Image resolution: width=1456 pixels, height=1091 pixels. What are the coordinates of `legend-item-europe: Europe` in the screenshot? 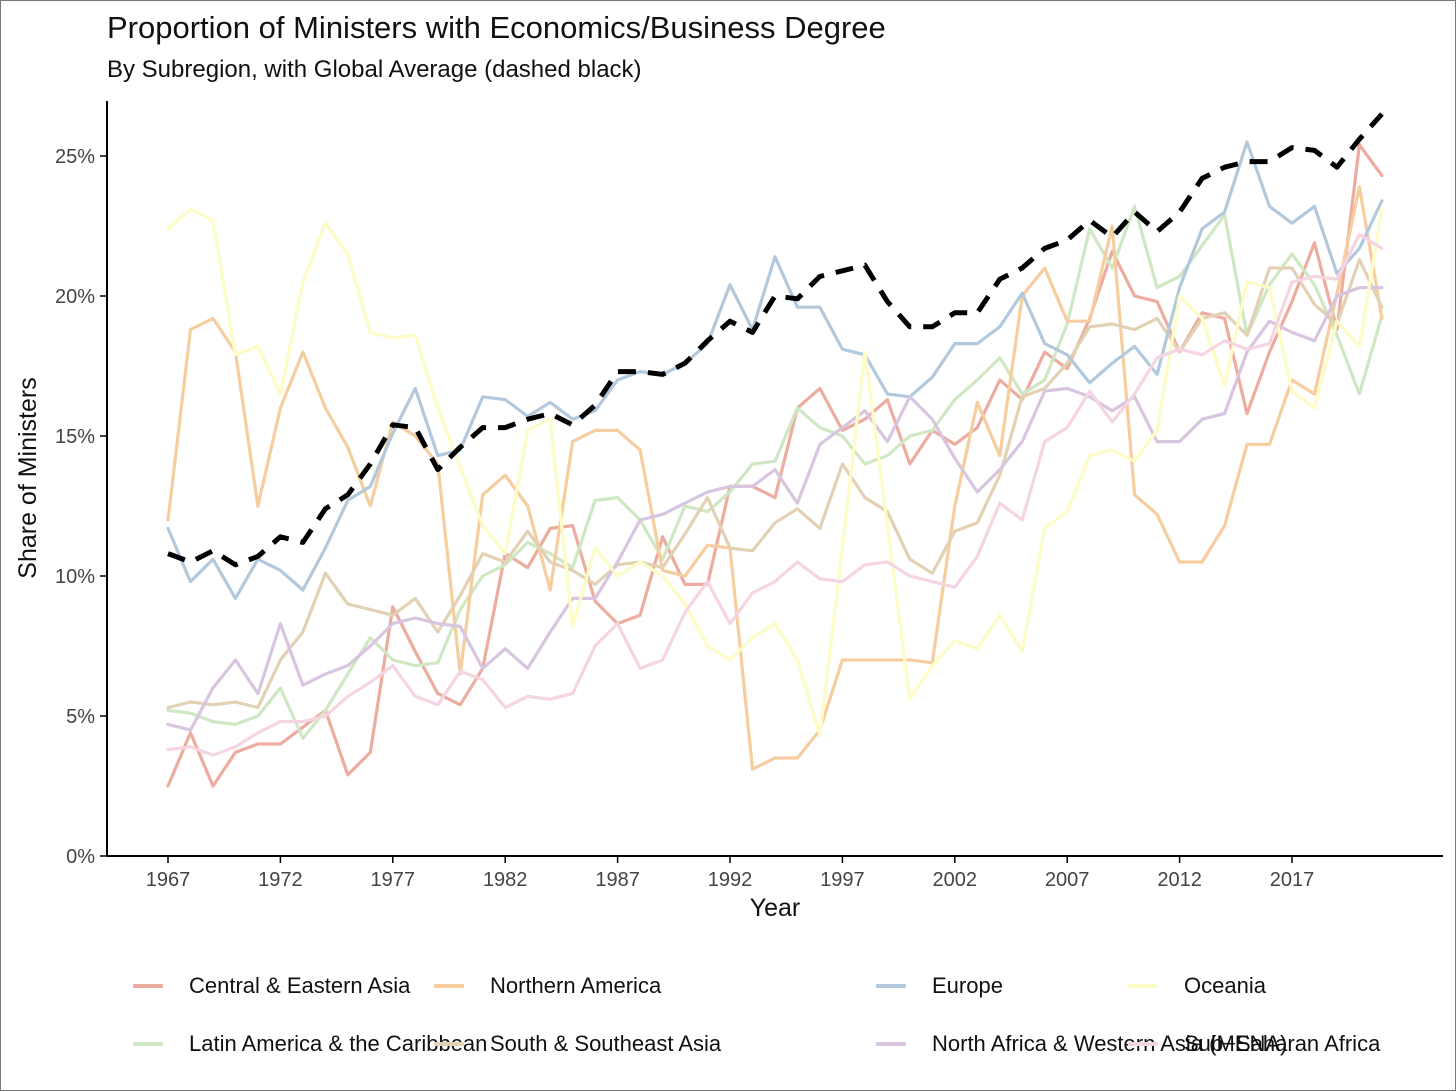 It's located at (939, 986).